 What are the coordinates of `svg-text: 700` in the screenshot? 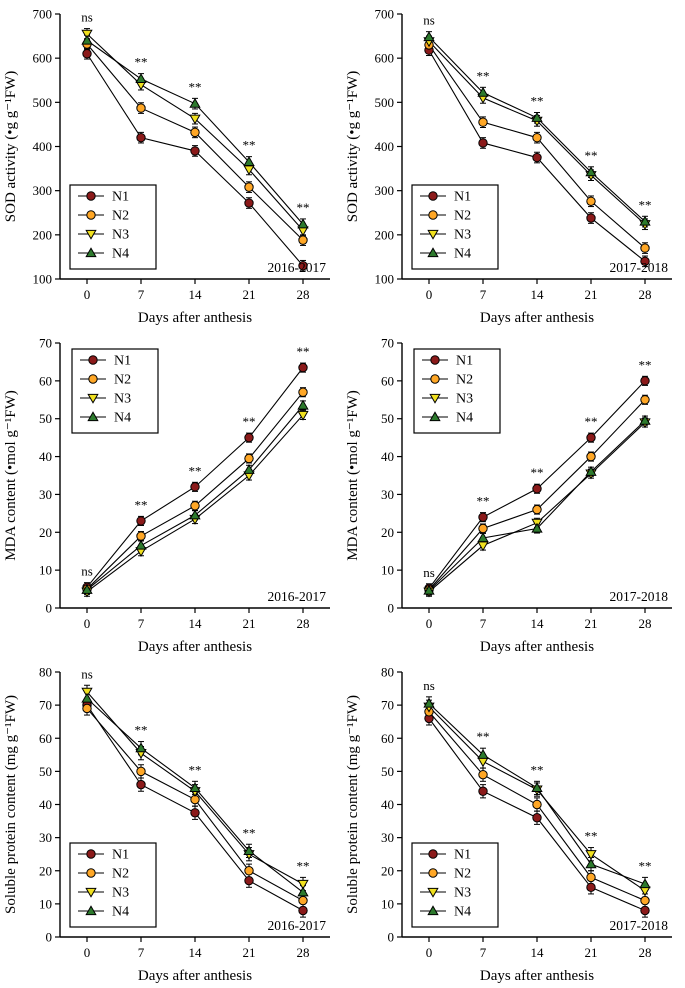 It's located at (43, 14).